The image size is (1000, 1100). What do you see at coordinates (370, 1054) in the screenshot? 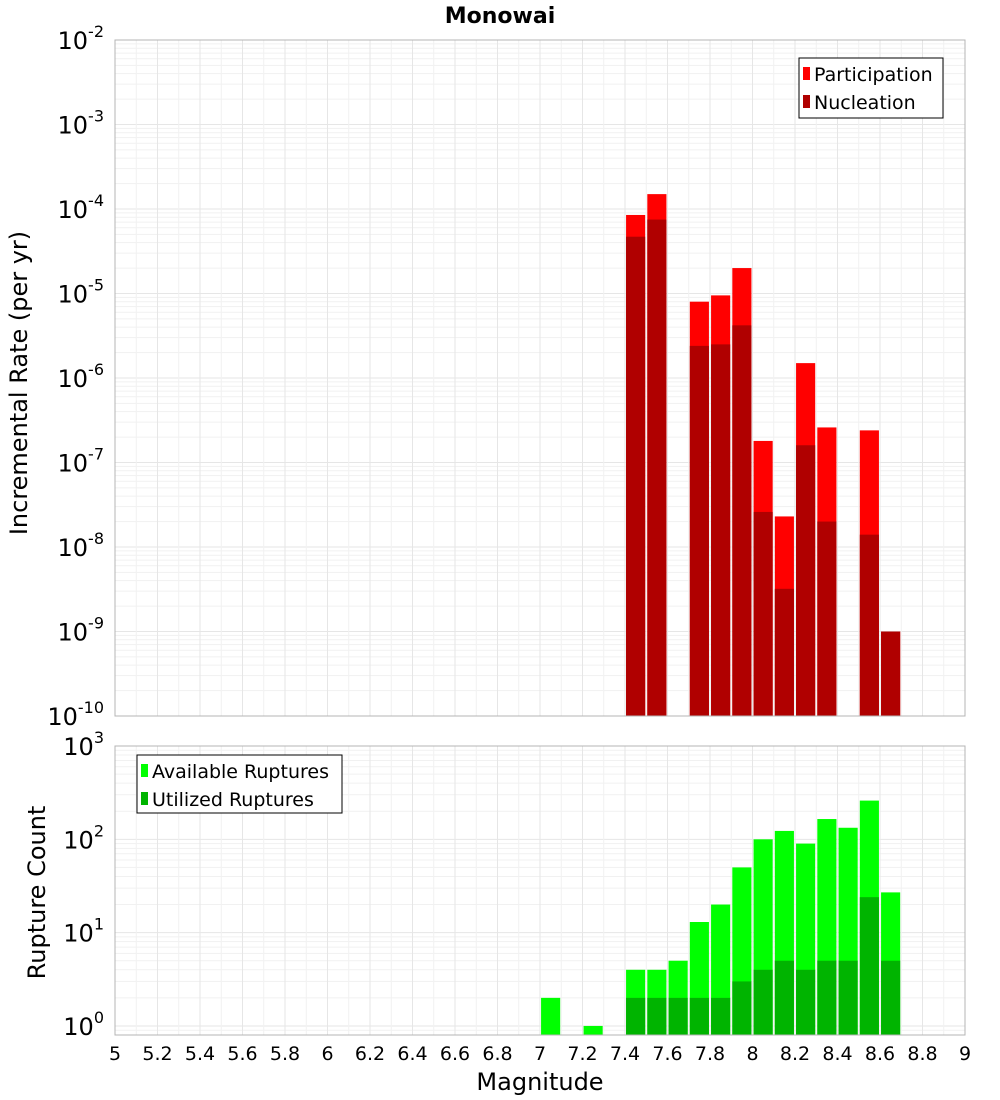
I see `x-tick-label: 6.2` at bounding box center [370, 1054].